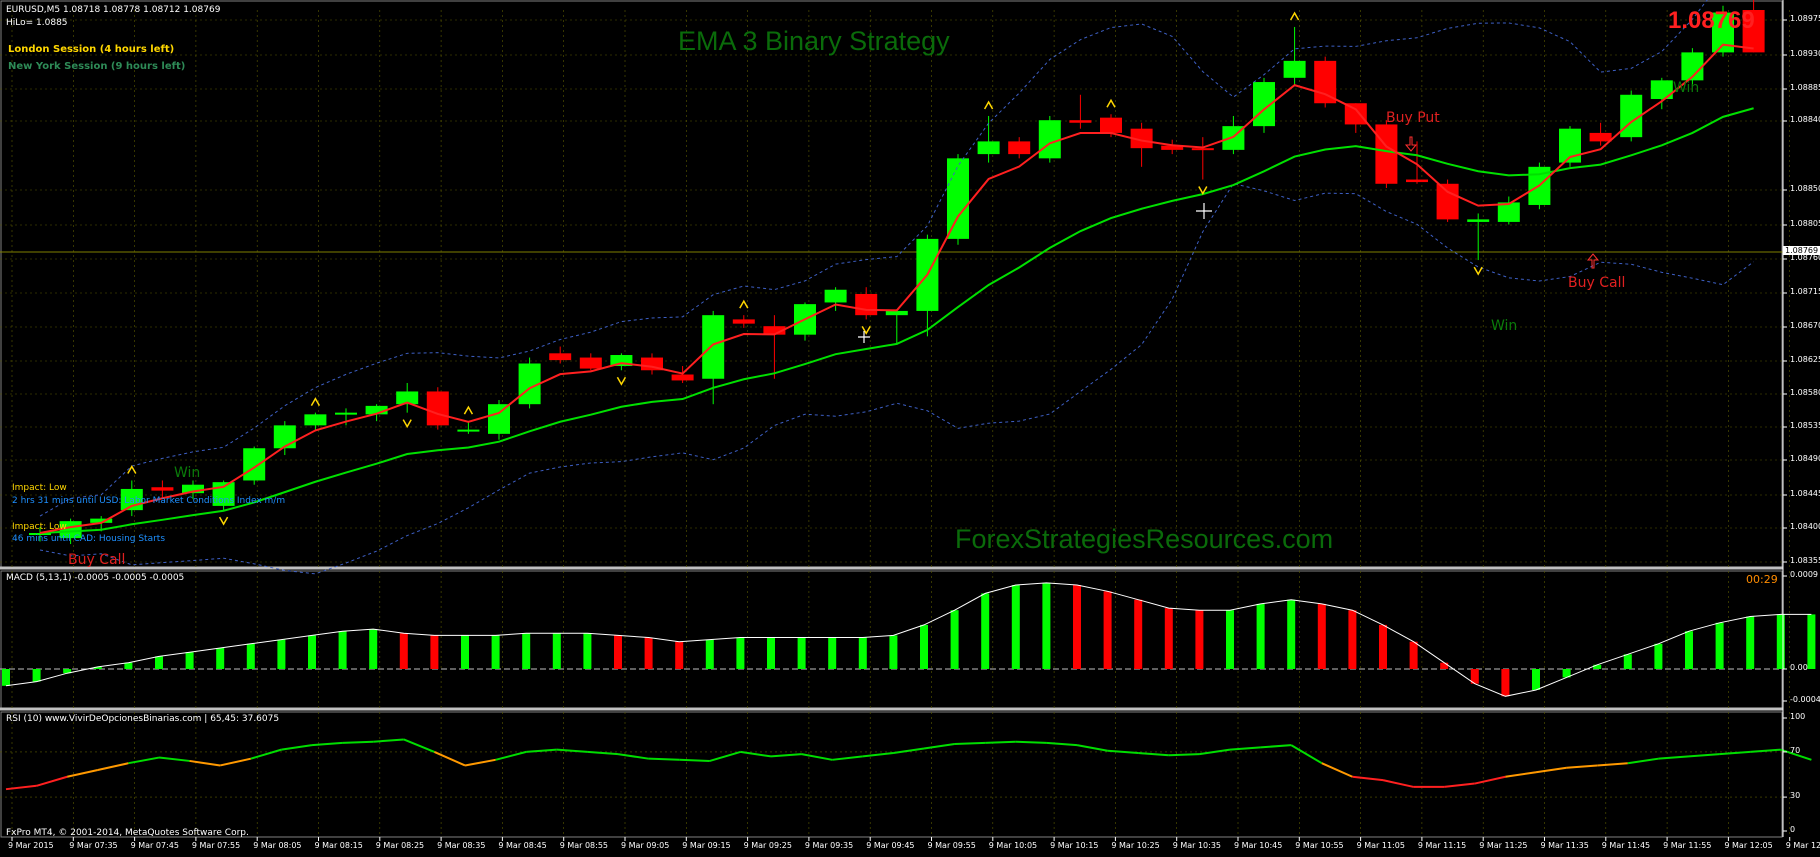 The width and height of the screenshot is (1820, 857). Describe the element at coordinates (1413, 118) in the screenshot. I see `annotation-buy-put: Buy Put` at that location.